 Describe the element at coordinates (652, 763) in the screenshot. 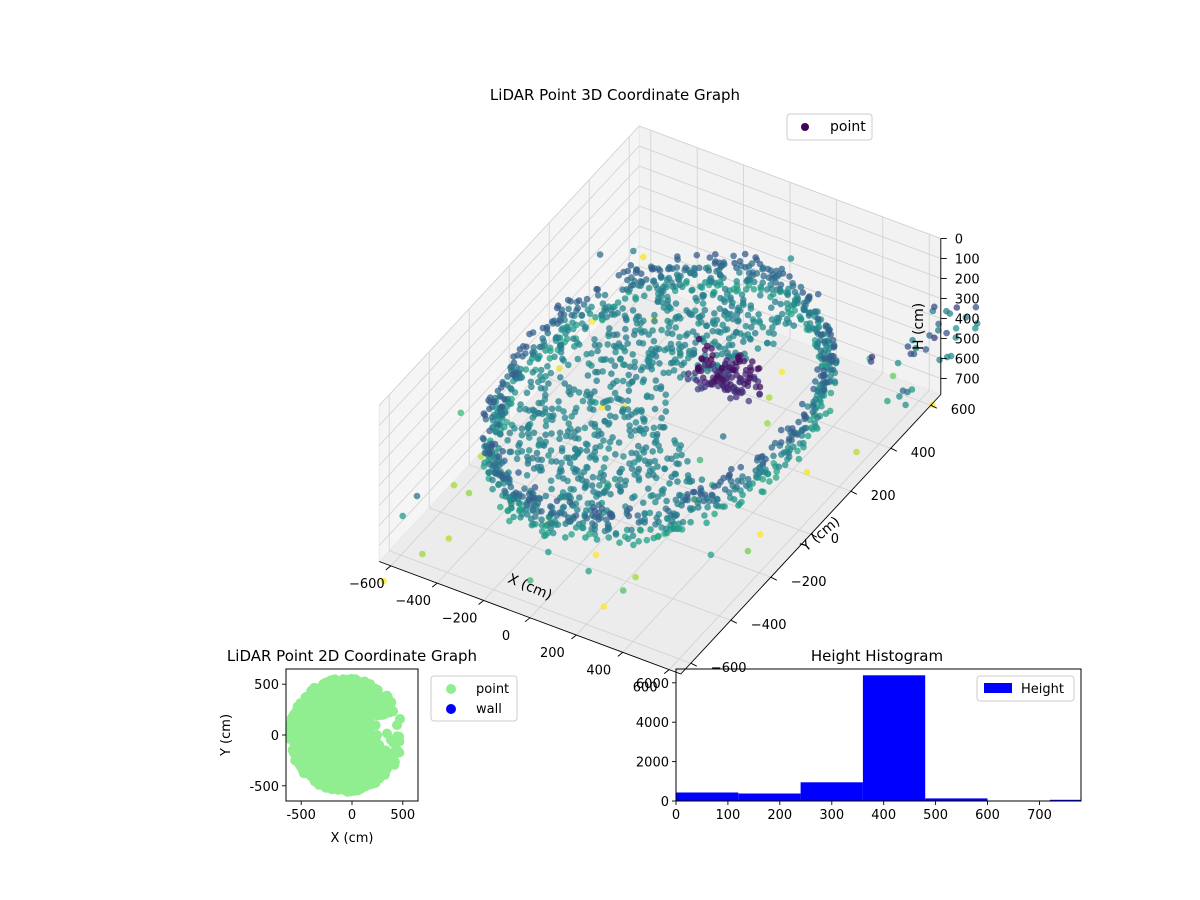

I see `y-tick-label-hist: 2000` at that location.